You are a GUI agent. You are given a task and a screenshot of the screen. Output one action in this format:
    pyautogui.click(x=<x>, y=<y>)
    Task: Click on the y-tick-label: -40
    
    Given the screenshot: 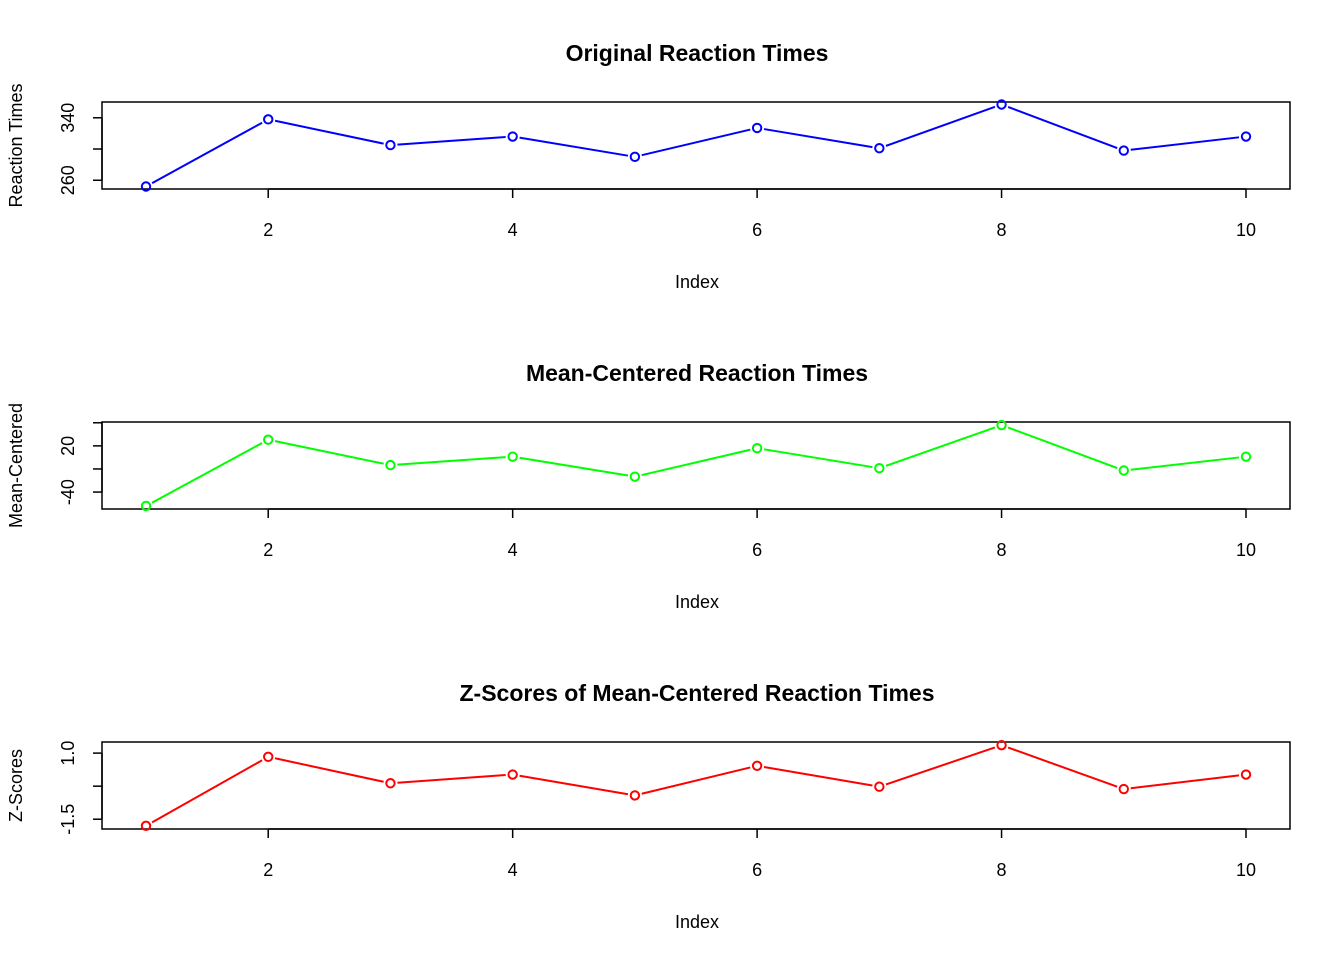 What is the action you would take?
    pyautogui.click(x=68, y=492)
    